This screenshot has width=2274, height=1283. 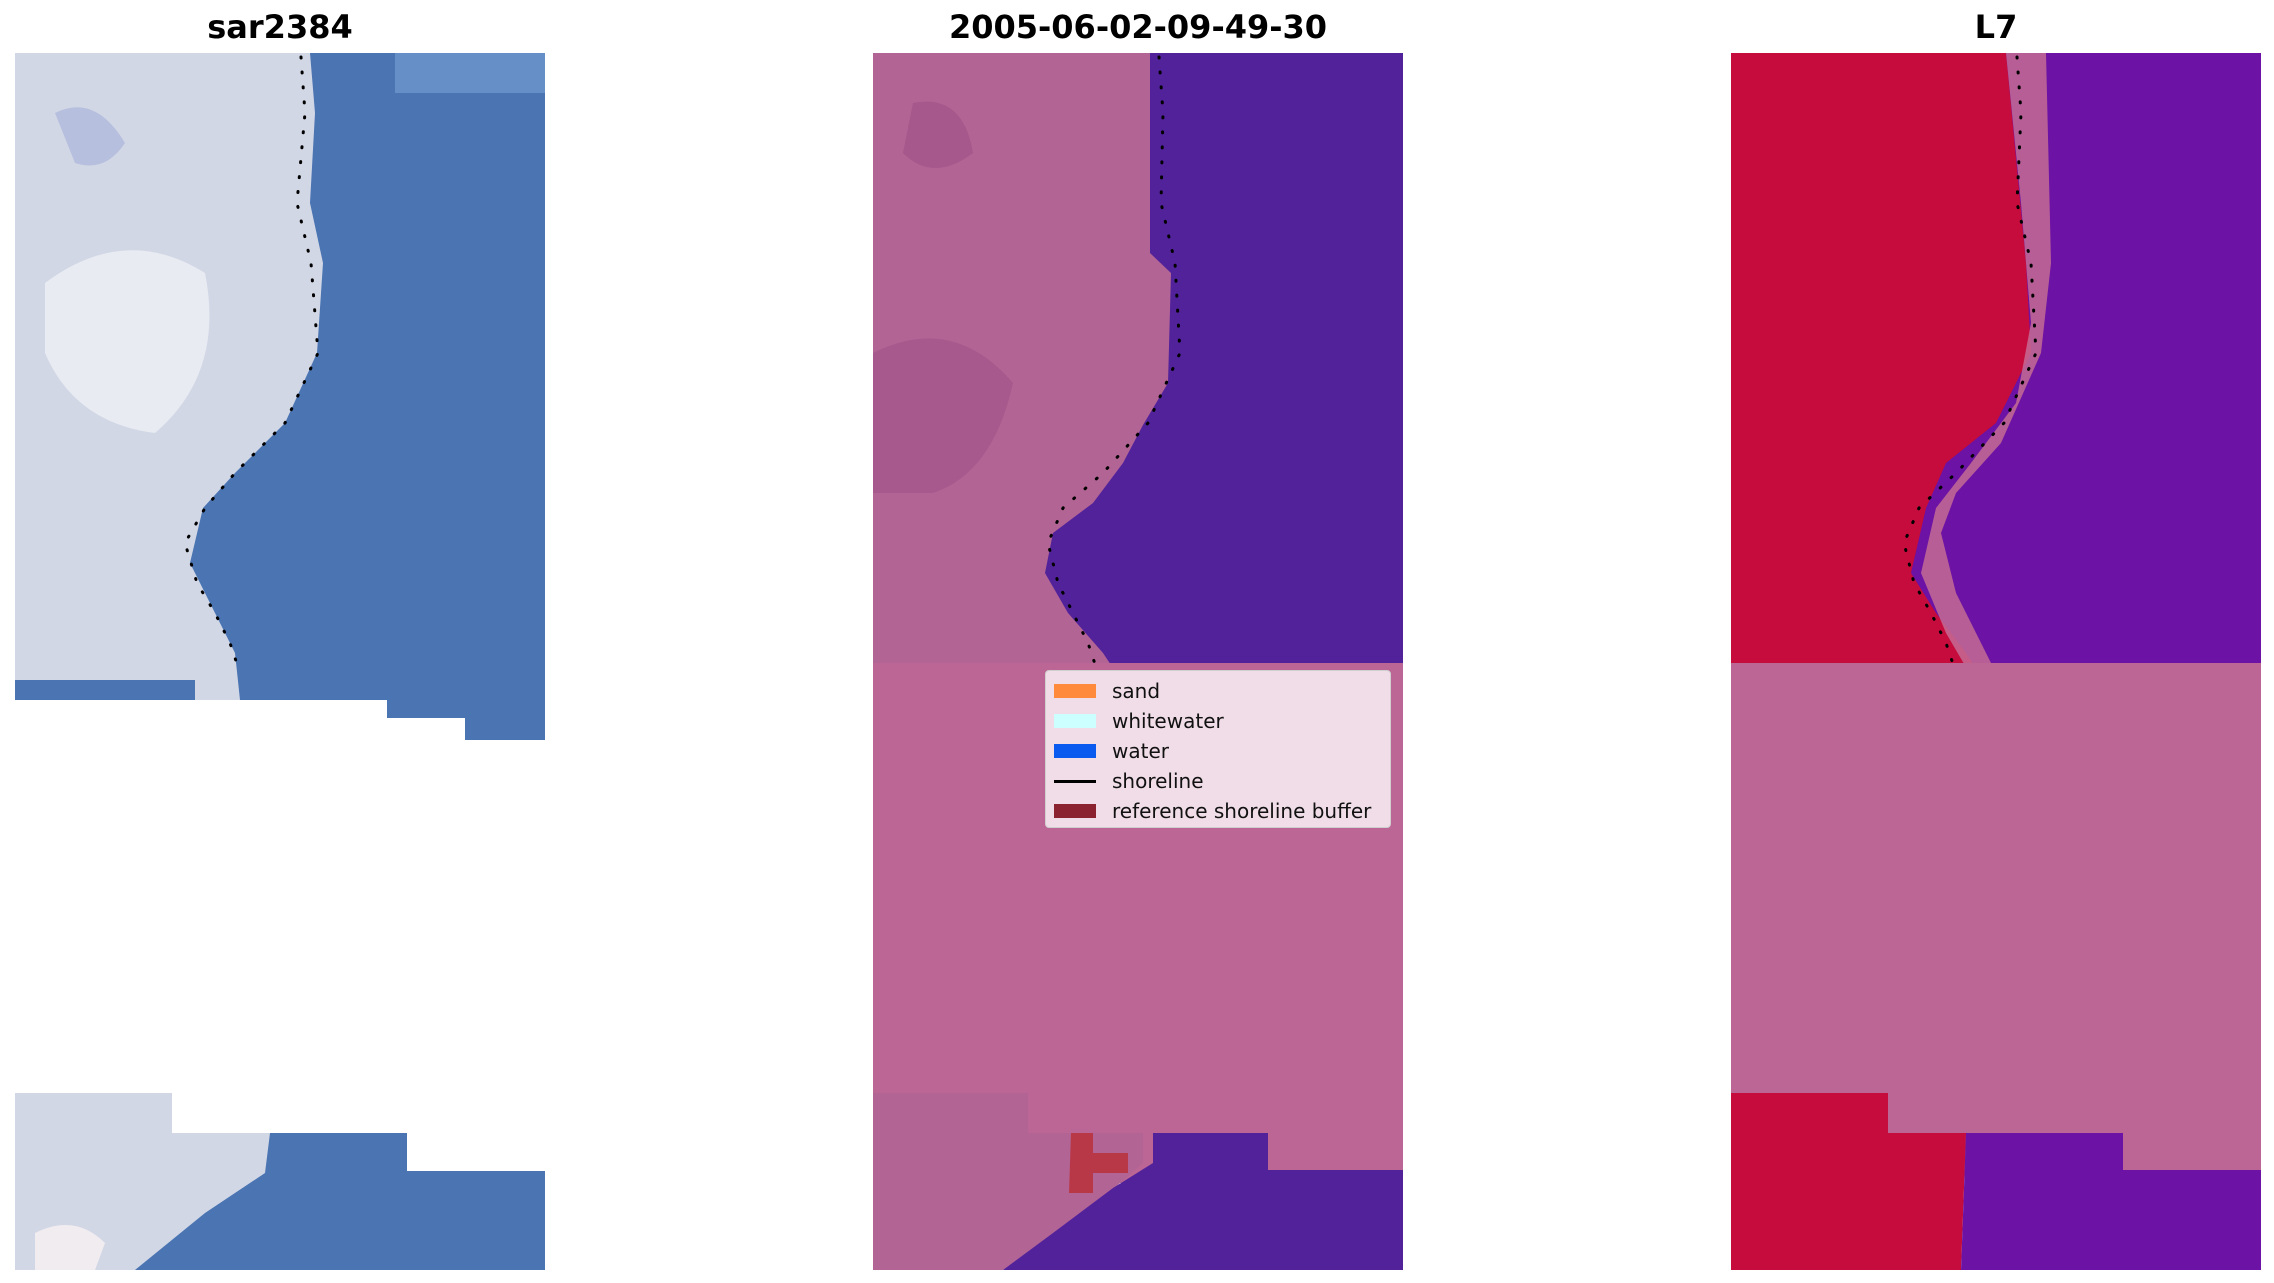 I want to click on legend-label-sand: sand, so click(x=1136, y=691).